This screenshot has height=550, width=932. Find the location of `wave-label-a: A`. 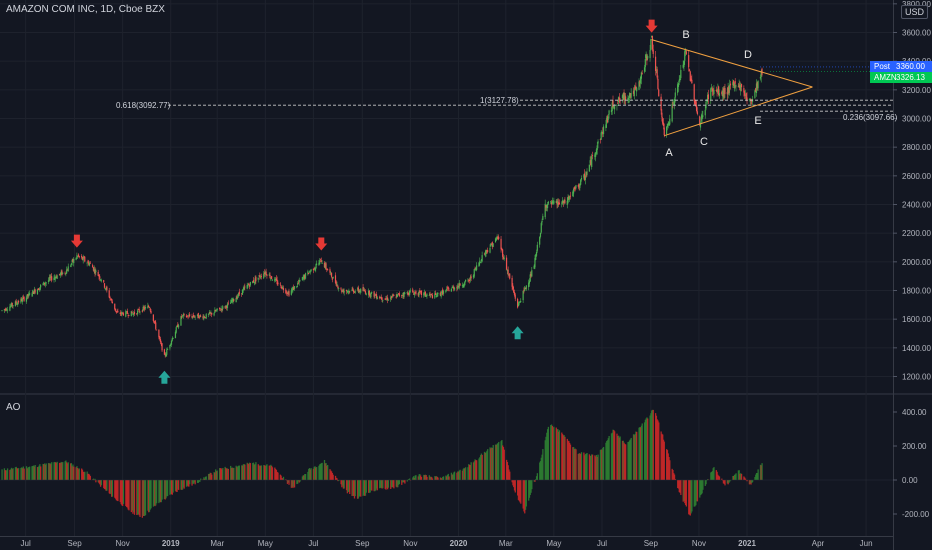

wave-label-a: A is located at coordinates (669, 153).